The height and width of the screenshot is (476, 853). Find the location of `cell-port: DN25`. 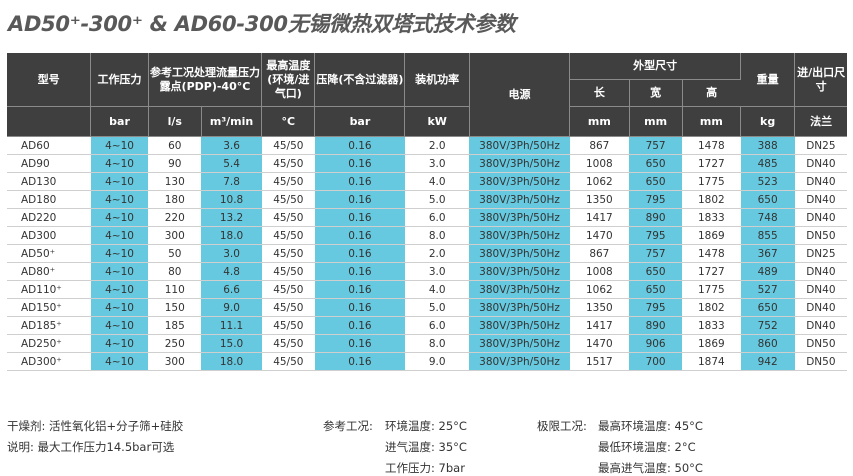

cell-port: DN25 is located at coordinates (820, 145).